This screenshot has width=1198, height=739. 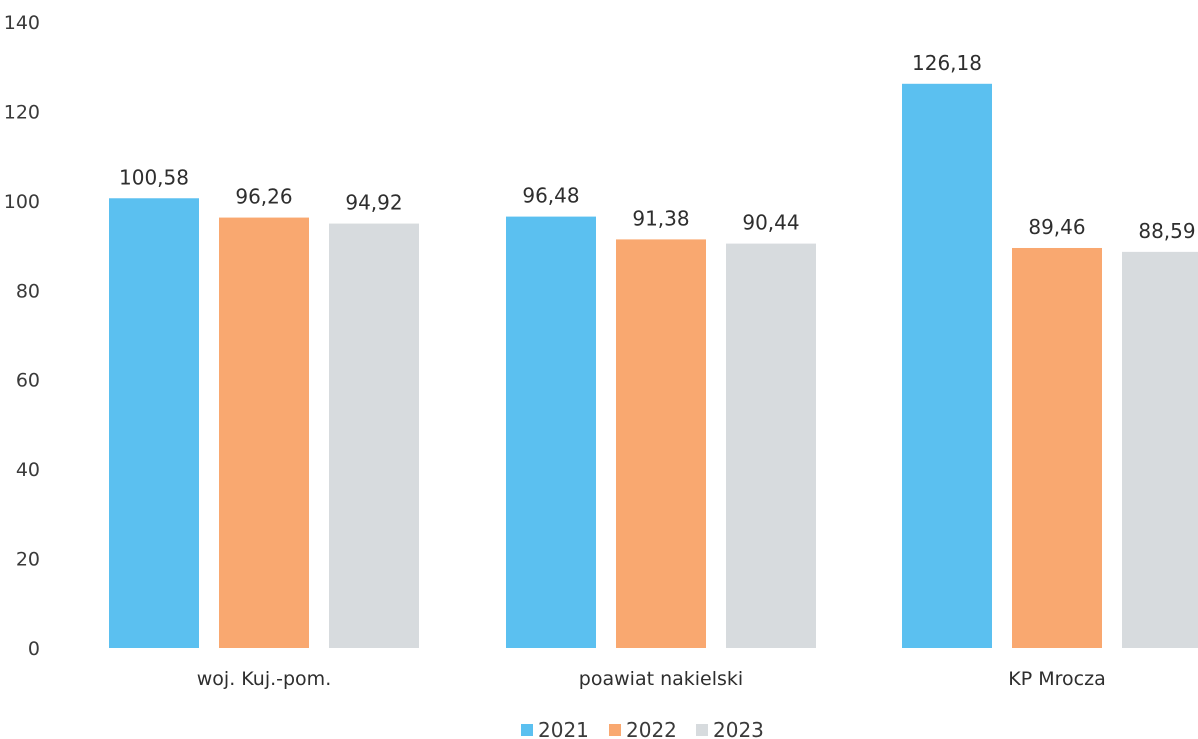 What do you see at coordinates (1056, 227) in the screenshot?
I see `data-label: 89,46` at bounding box center [1056, 227].